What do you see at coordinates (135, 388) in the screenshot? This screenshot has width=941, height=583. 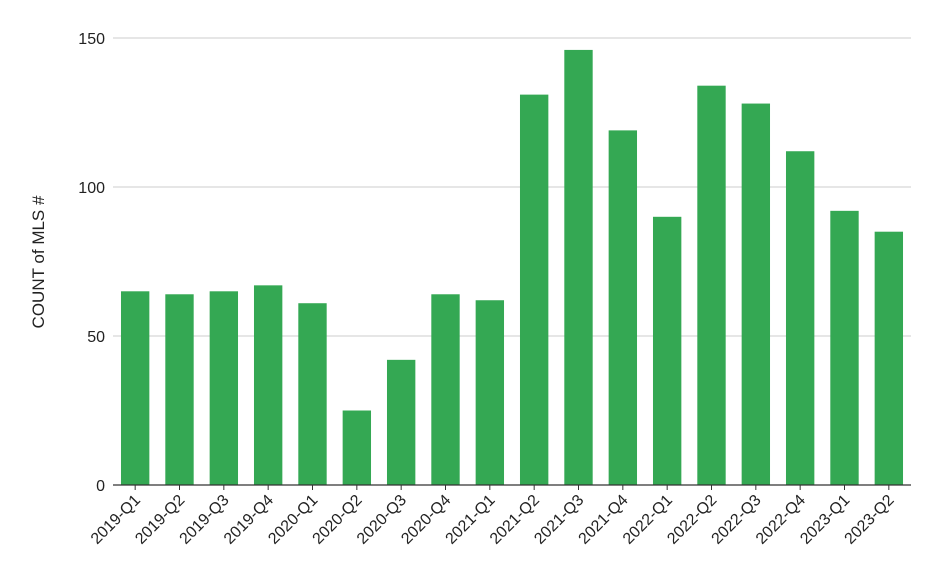 I see `bar-2019-Q1` at bounding box center [135, 388].